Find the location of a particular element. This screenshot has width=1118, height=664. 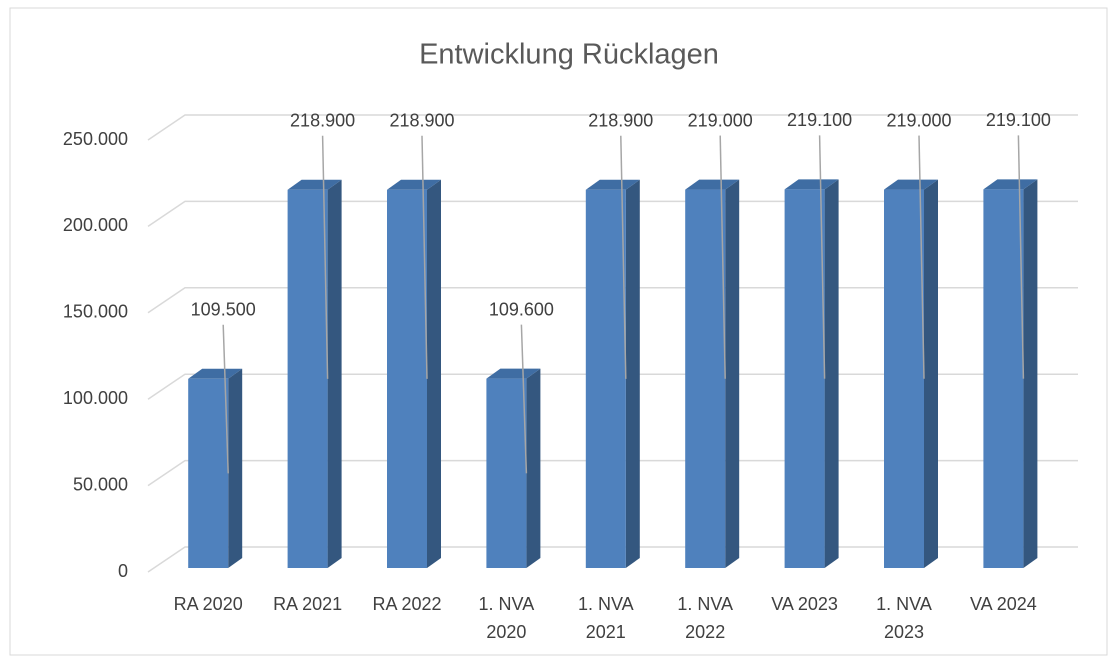

y-tick-label: 0 is located at coordinates (123, 571).